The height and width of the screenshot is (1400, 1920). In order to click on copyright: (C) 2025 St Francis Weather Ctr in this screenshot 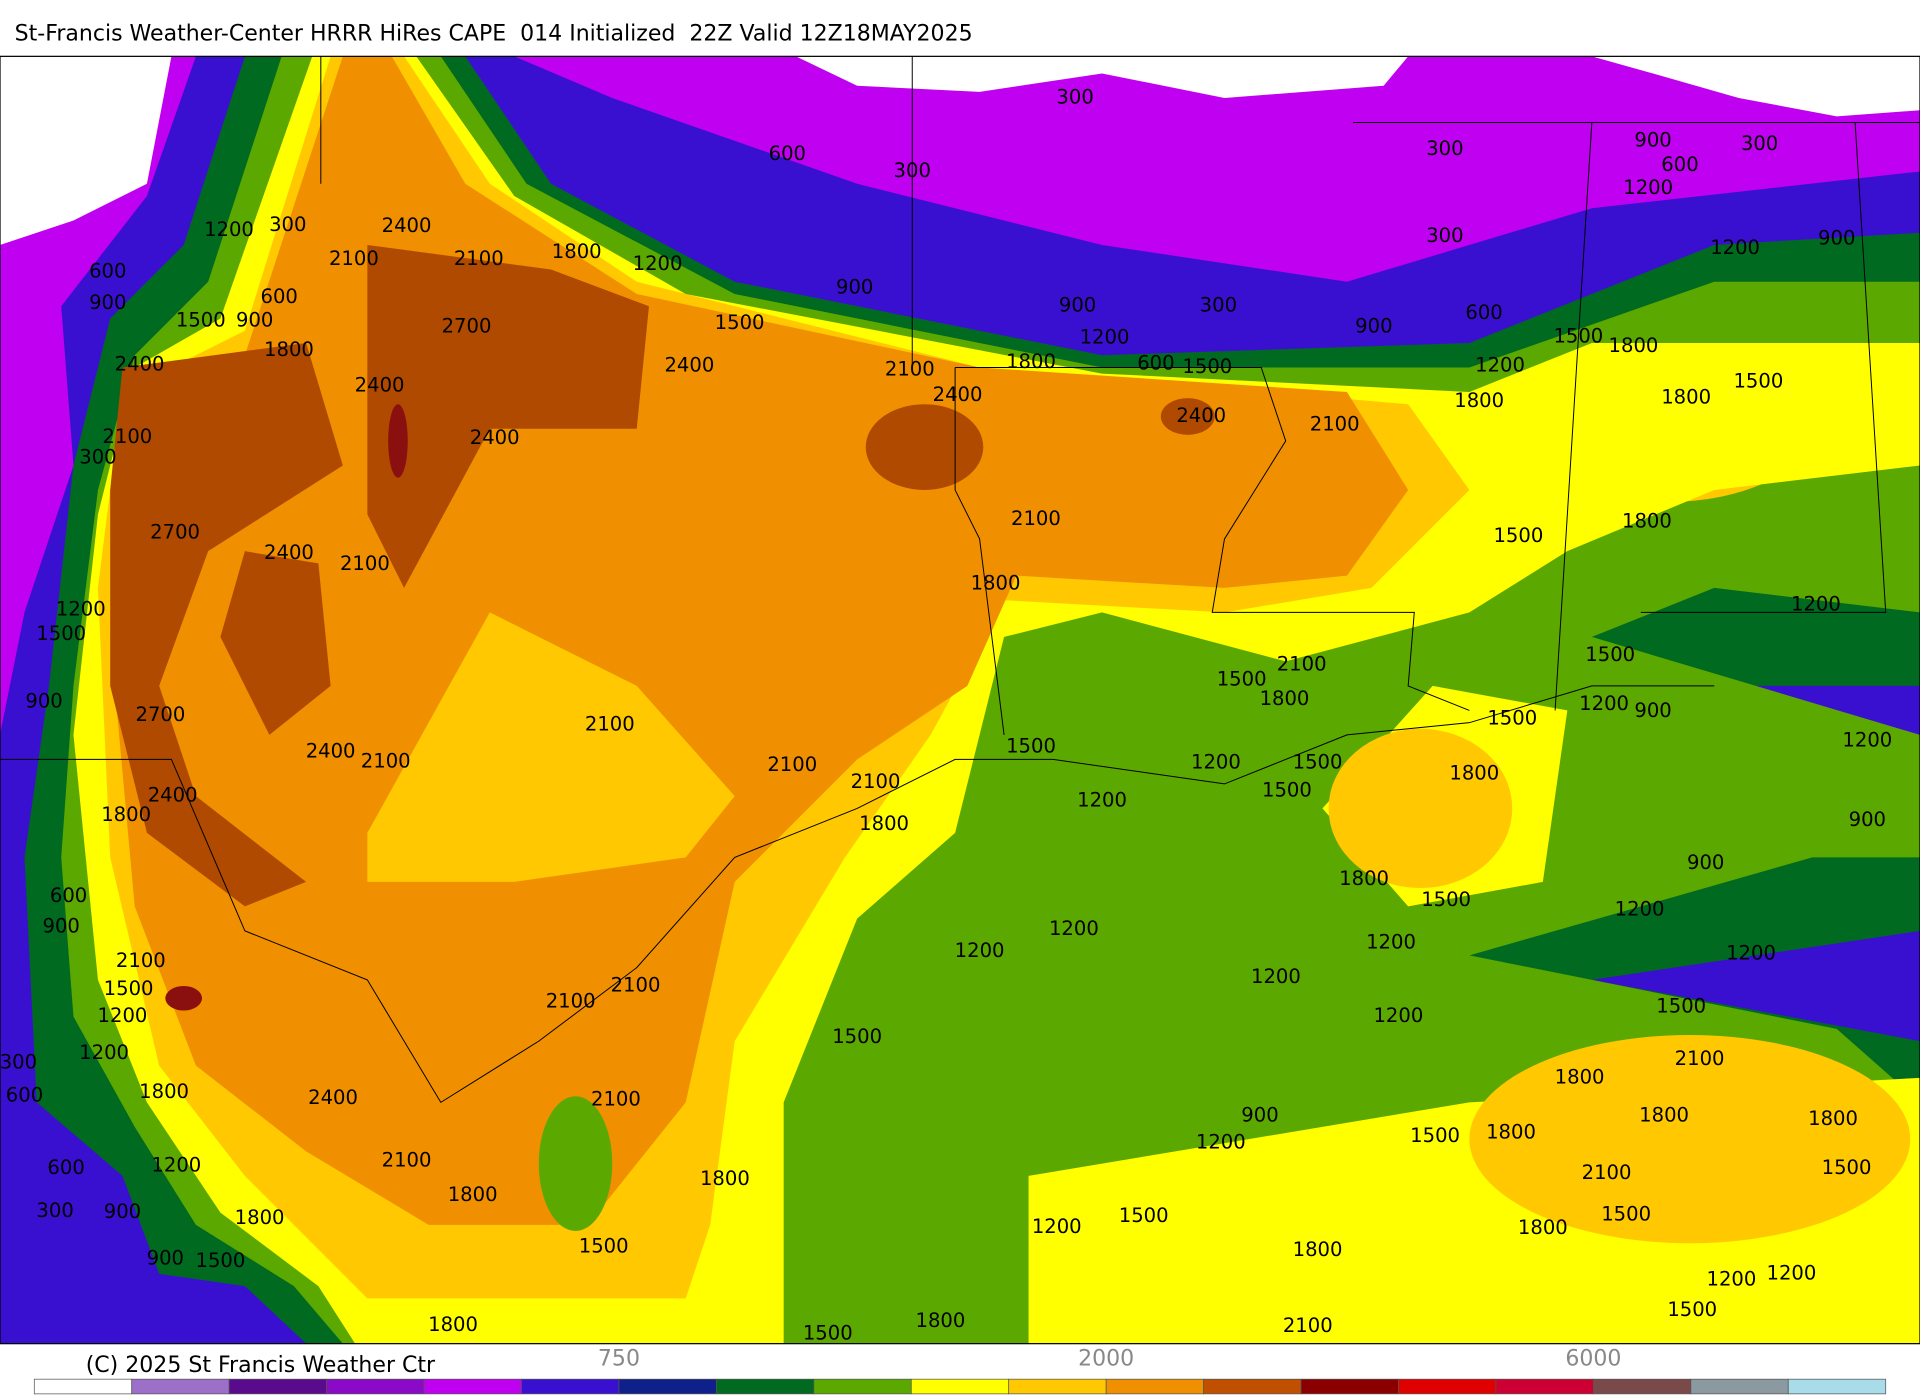, I will do `click(261, 1365)`.